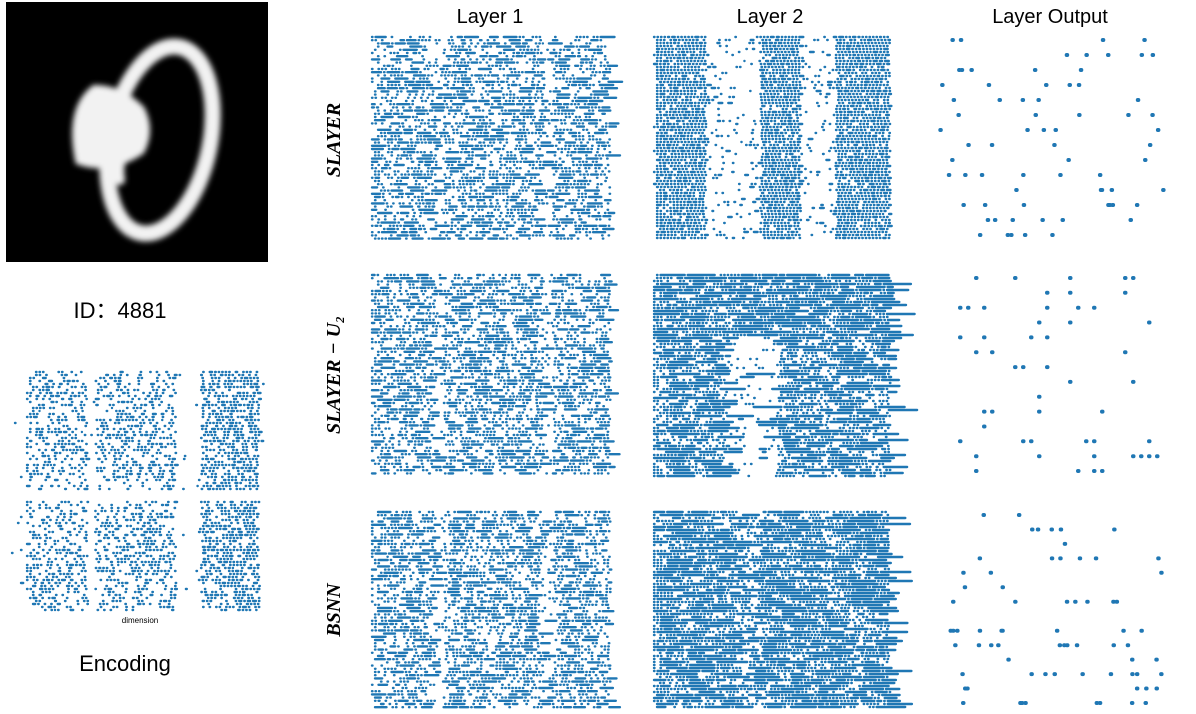 The image size is (1196, 714). I want to click on digit-image, so click(137, 132).